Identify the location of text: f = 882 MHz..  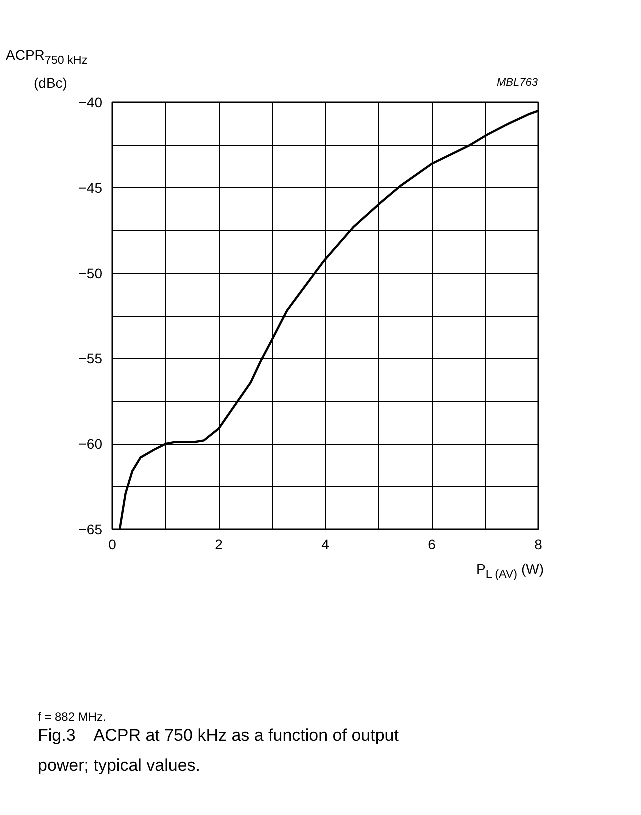
(72, 717).